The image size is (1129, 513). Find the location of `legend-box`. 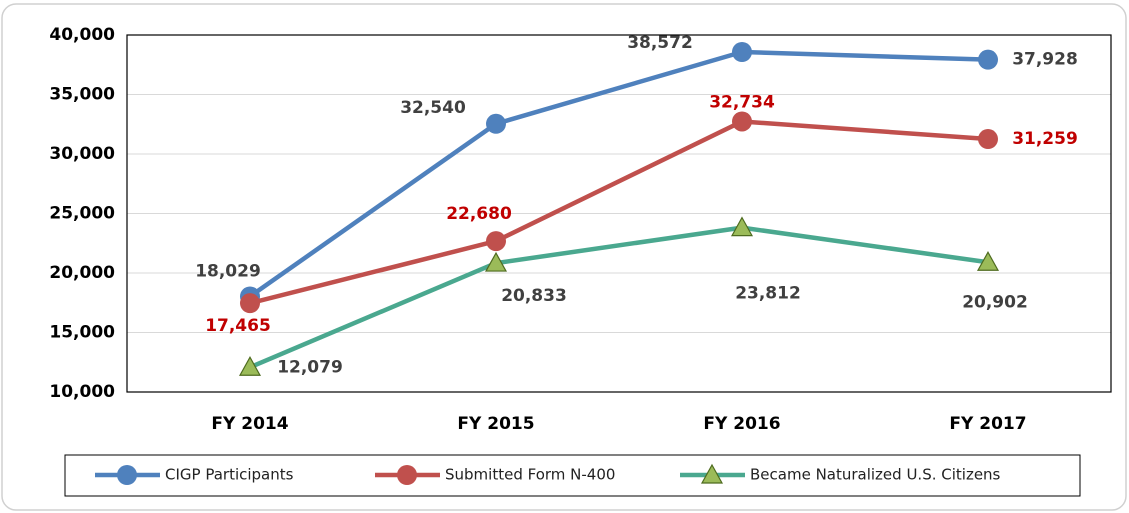

legend-box is located at coordinates (572, 475).